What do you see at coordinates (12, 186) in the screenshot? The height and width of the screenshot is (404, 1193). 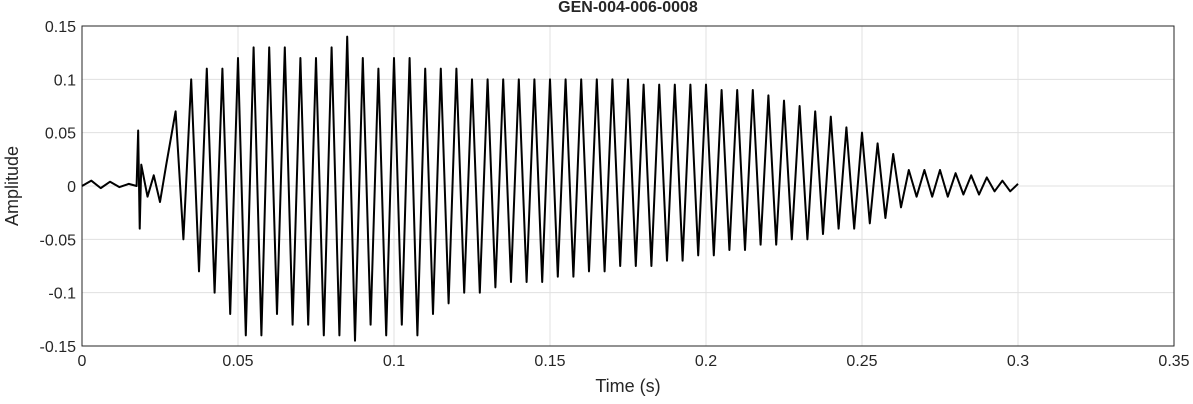 I see `y-axis-label: Amplitude` at bounding box center [12, 186].